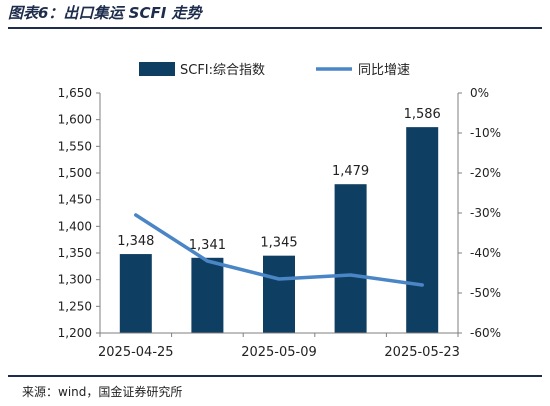 The image size is (550, 406). Describe the element at coordinates (75, 93) in the screenshot. I see `y-left-tick-label: 1,650` at that location.